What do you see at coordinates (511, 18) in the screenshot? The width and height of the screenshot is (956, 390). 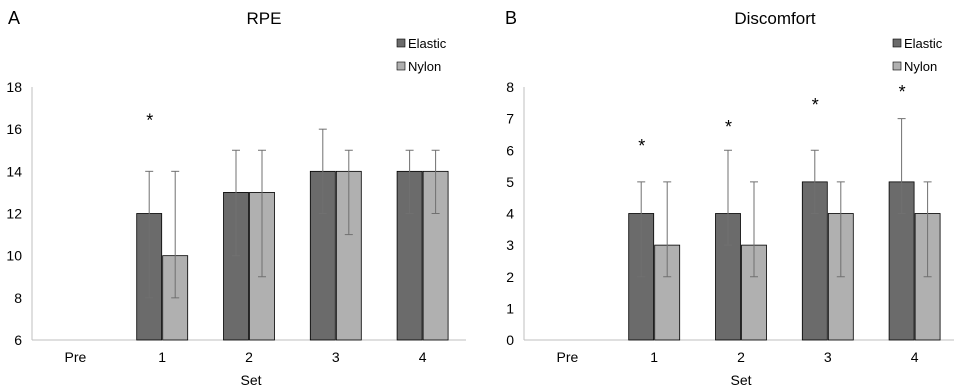 I see `panel-letter: B` at bounding box center [511, 18].